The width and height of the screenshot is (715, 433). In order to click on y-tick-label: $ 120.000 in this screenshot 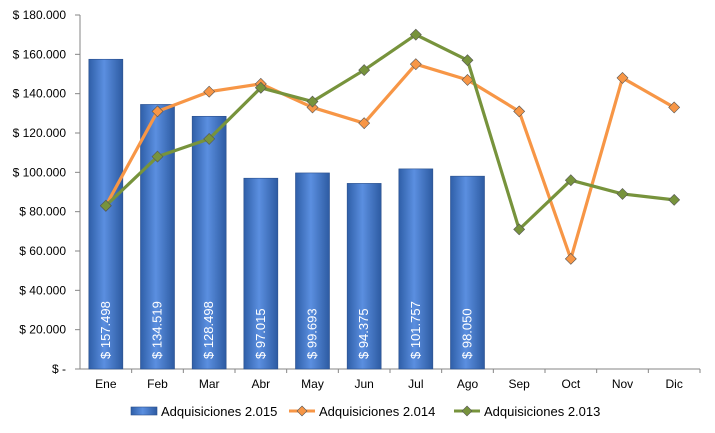, I will do `click(40, 133)`.